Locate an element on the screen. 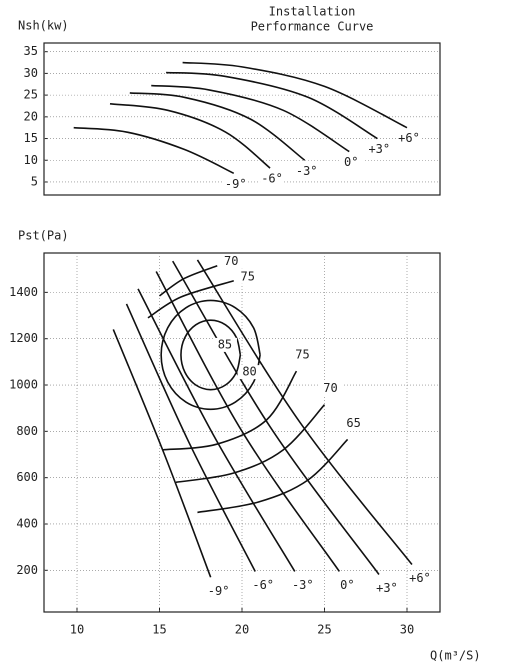  curve-label: 85 is located at coordinates (225, 344).